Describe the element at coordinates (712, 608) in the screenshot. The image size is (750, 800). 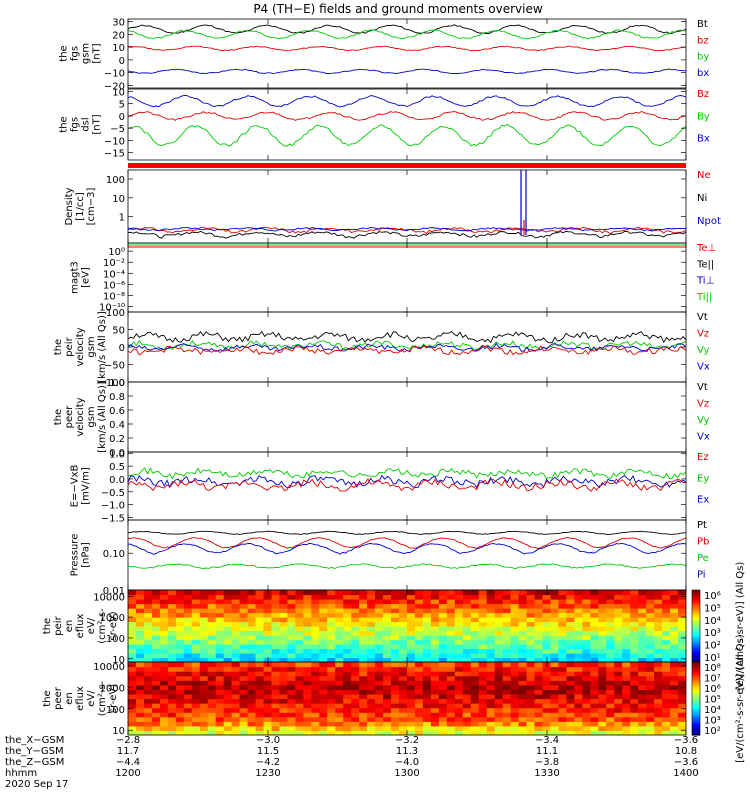
I see `colorbar-tick-label: 10⁵` at that location.